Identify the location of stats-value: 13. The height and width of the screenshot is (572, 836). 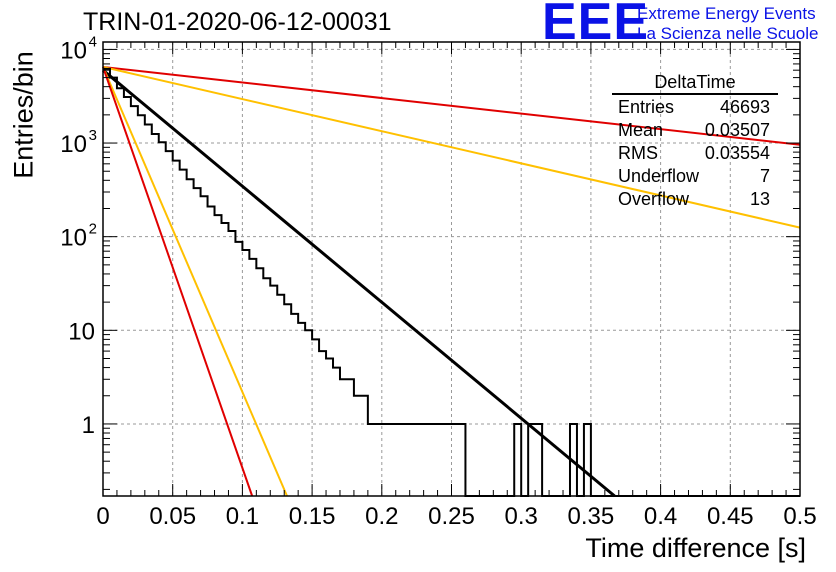
(759, 199).